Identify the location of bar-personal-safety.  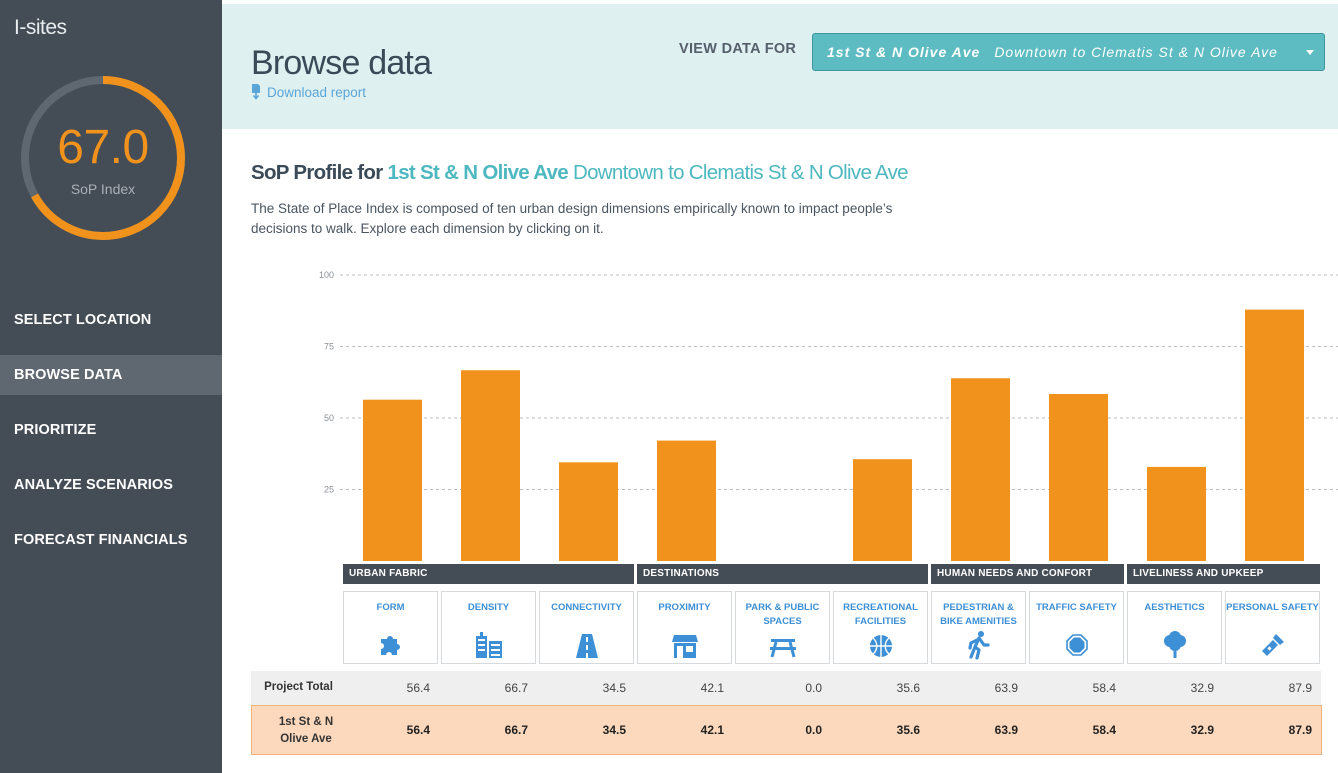
(1274, 435).